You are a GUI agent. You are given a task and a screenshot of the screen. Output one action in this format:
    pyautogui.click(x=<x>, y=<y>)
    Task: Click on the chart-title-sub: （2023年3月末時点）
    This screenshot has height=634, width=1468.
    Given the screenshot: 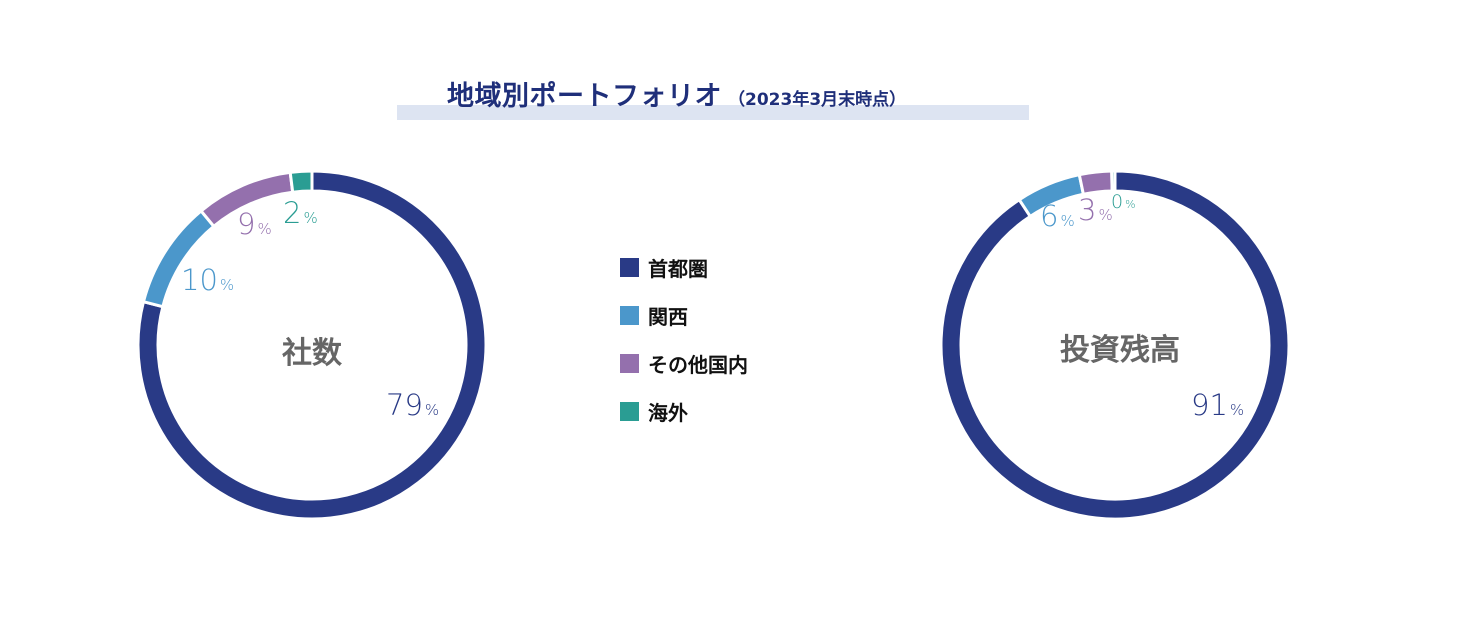 What is the action you would take?
    pyautogui.click(x=817, y=100)
    